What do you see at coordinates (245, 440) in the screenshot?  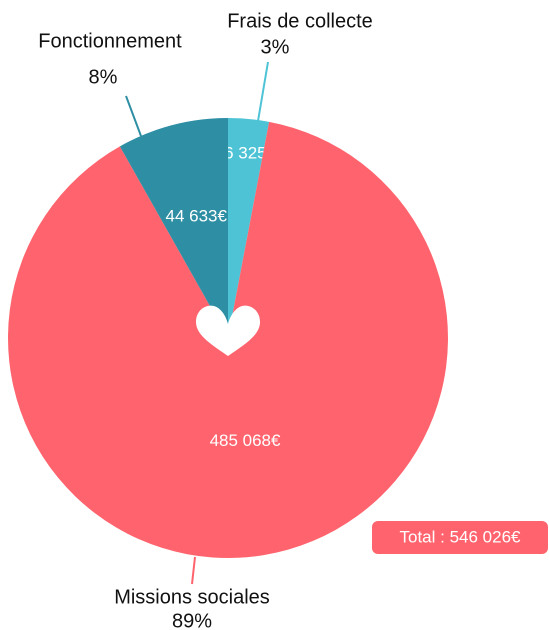 I see `slice-value-label: 485 068€` at bounding box center [245, 440].